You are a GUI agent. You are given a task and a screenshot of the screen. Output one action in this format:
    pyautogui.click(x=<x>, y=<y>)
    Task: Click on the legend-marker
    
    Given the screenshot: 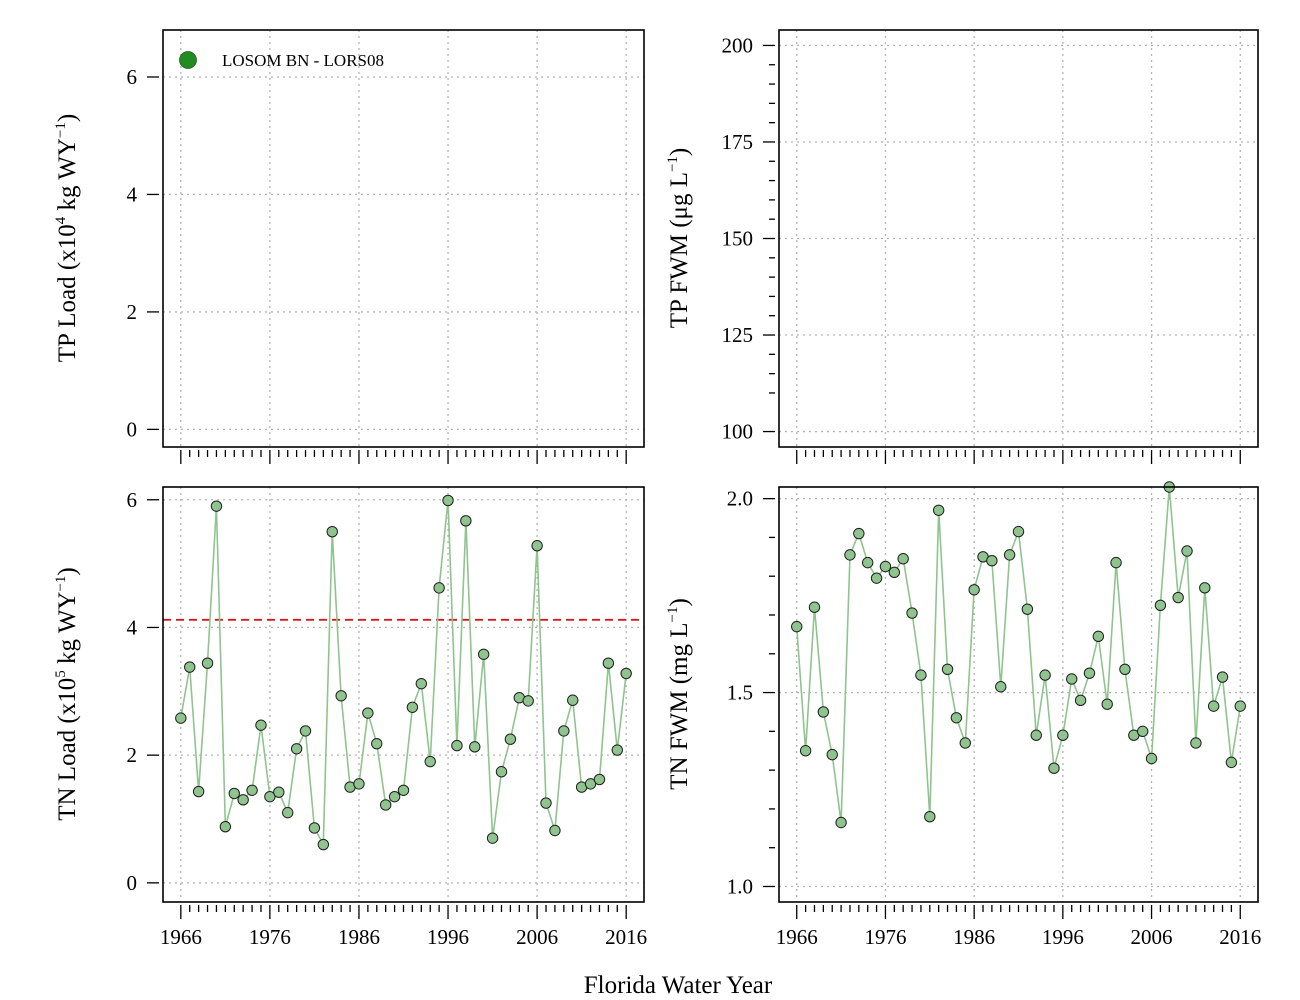 What is the action you would take?
    pyautogui.click(x=188, y=60)
    